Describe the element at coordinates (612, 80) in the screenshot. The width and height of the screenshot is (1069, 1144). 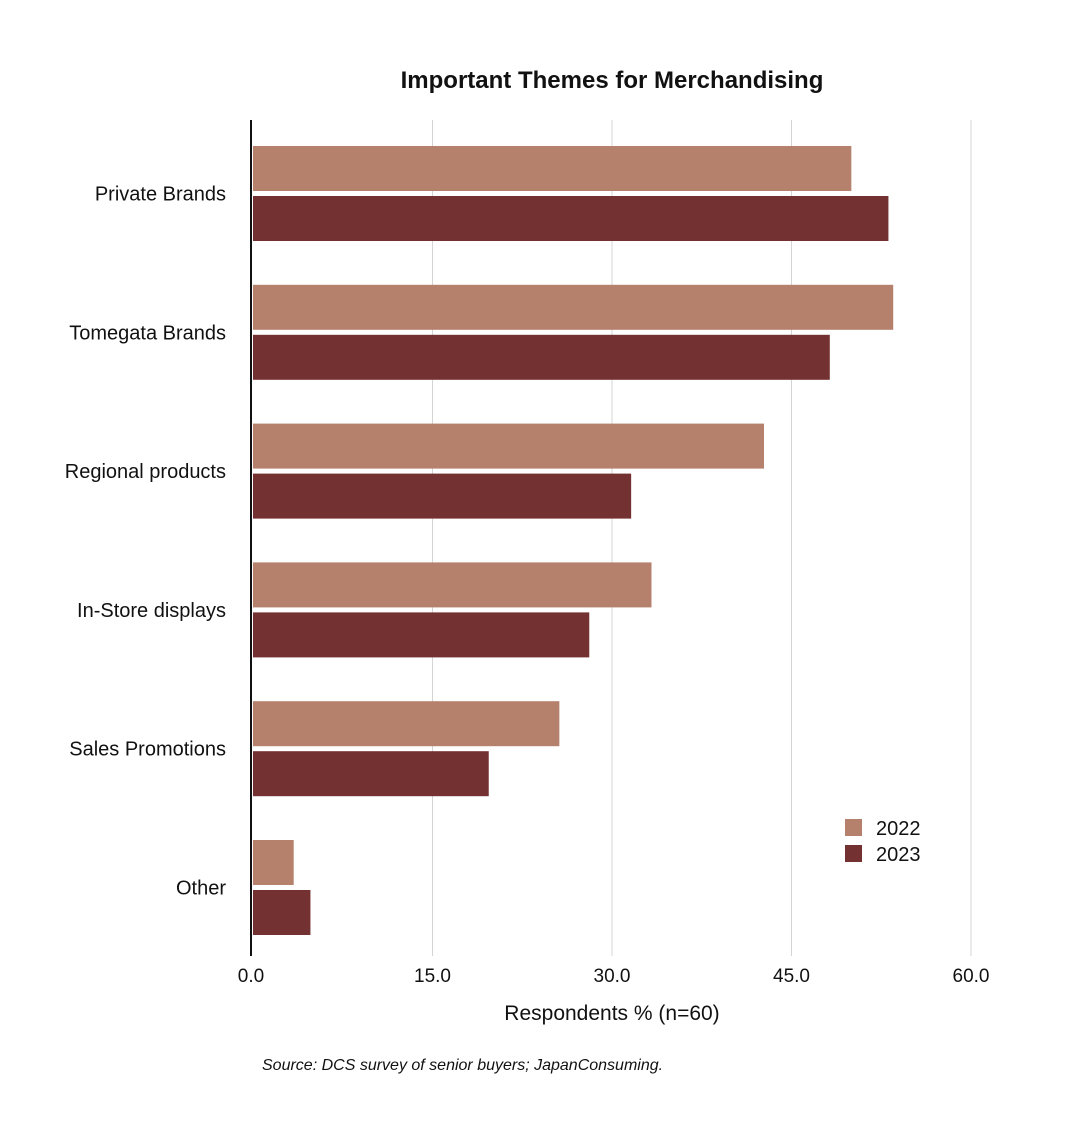
I see `chart-title: Important Themes for Merchandising` at that location.